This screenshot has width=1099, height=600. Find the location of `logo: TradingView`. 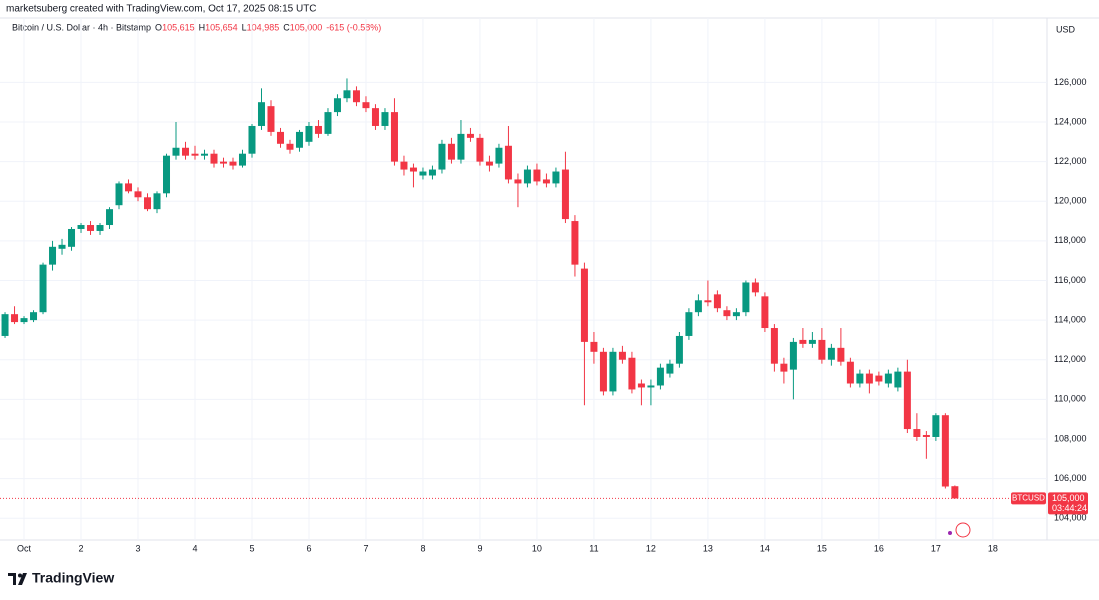

logo: TradingView is located at coordinates (61, 578).